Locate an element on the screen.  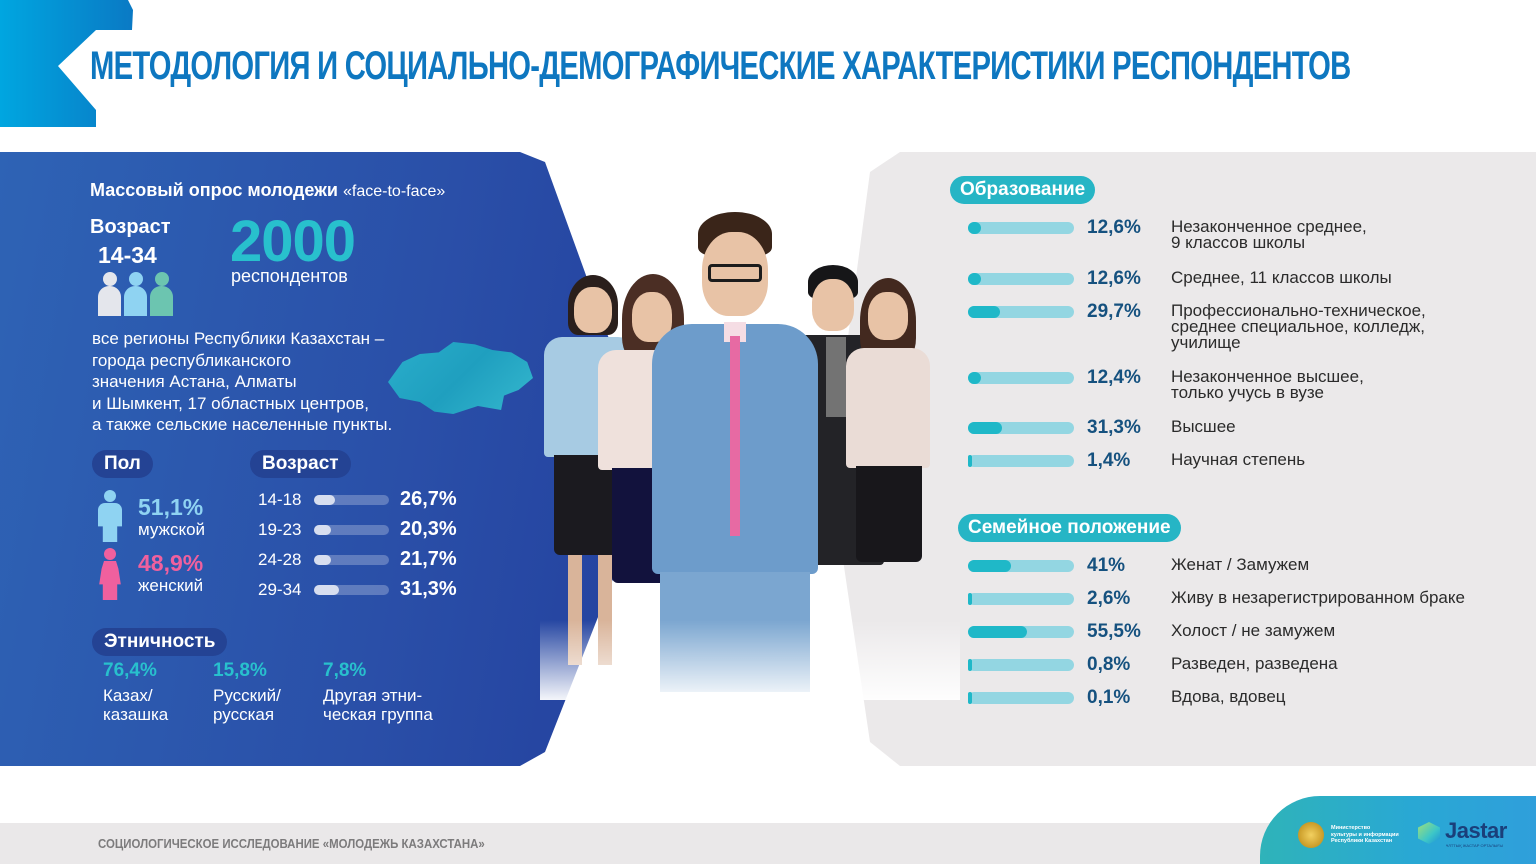
survey-title-text: Массовый опрос молодежи is located at coordinates (214, 190).